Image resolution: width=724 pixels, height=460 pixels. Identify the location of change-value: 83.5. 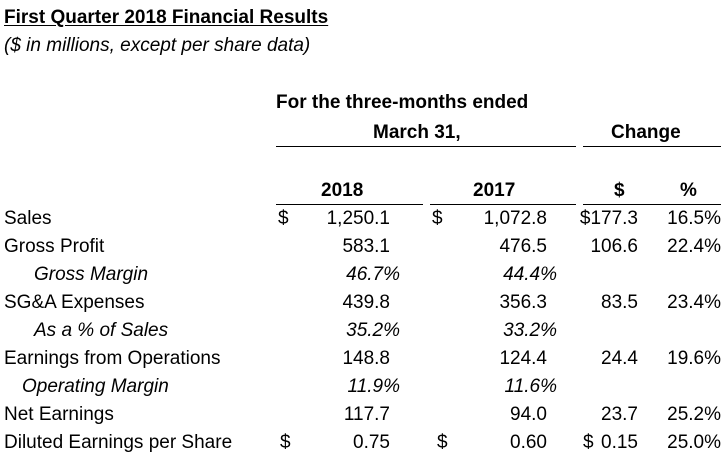
(619, 302).